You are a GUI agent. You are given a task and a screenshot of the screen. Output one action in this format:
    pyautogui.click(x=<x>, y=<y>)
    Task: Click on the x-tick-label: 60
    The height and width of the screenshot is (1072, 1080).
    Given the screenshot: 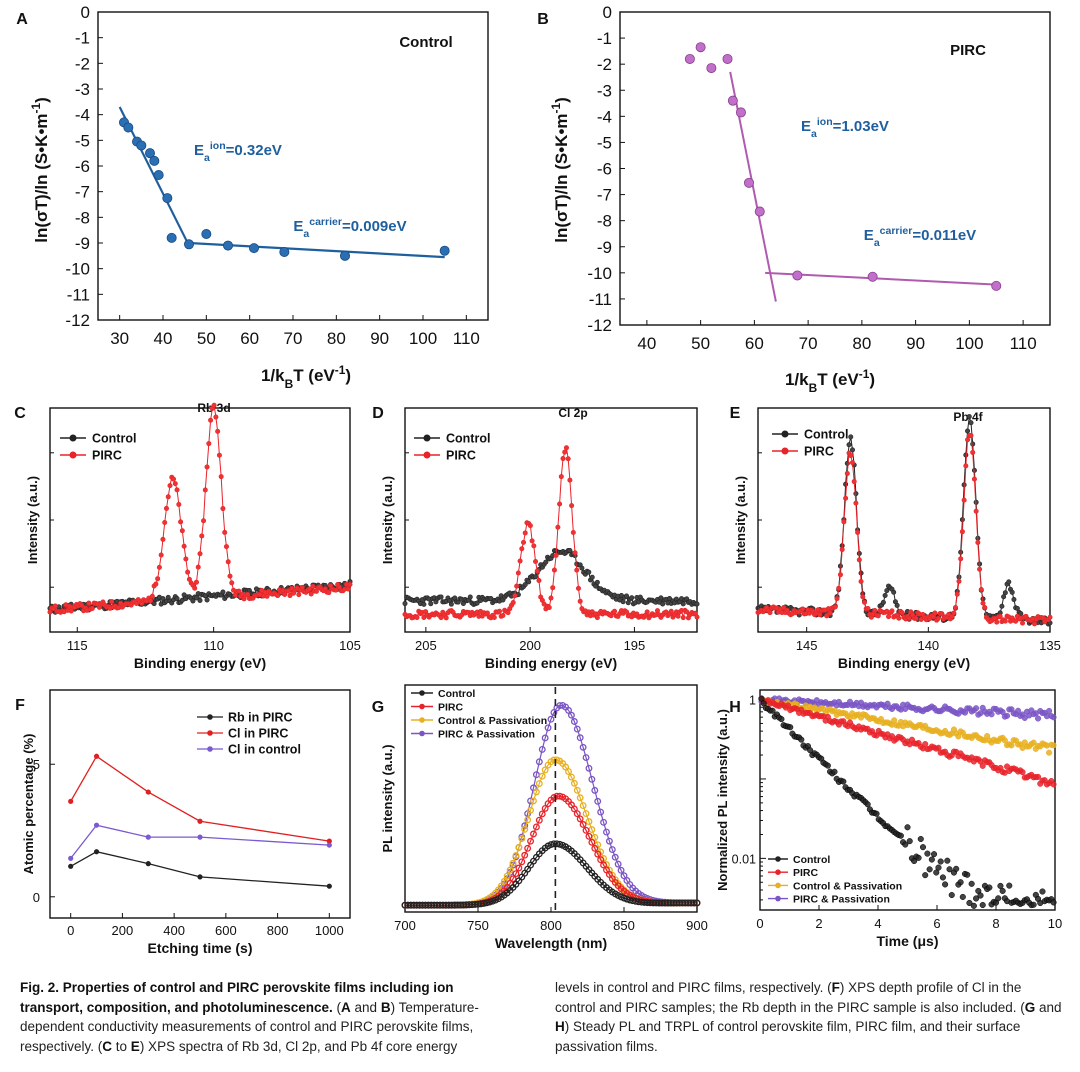 What is the action you would take?
    pyautogui.click(x=754, y=343)
    